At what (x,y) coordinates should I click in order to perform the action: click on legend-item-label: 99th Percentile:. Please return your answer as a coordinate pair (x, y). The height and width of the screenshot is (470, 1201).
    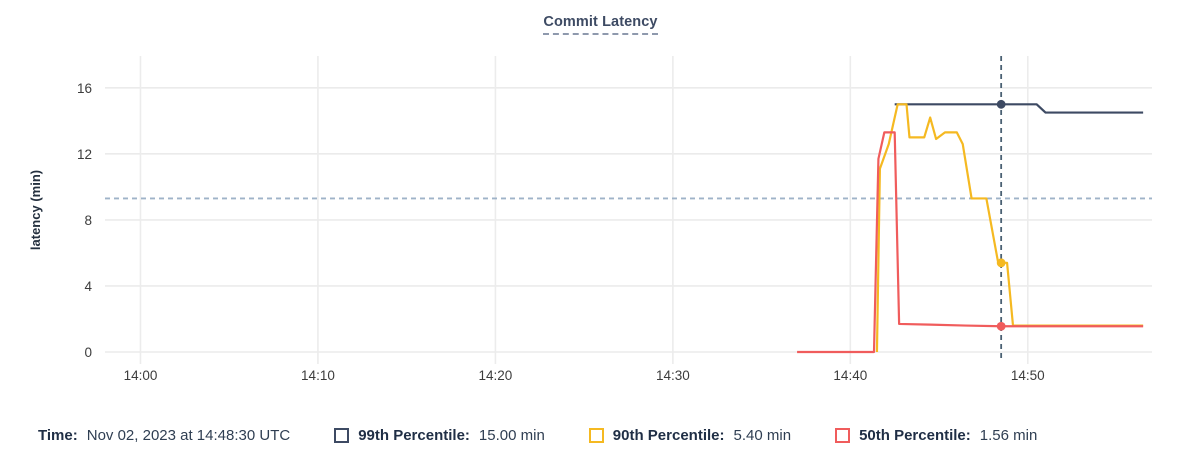
    Looking at the image, I should click on (414, 435).